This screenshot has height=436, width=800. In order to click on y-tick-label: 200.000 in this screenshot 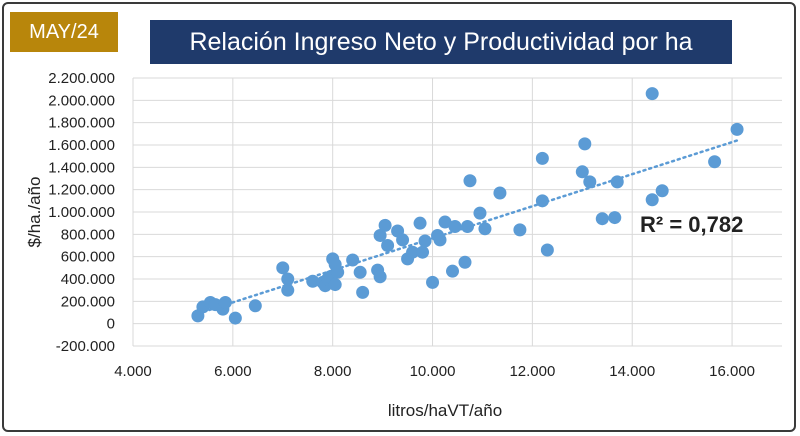, I will do `click(88, 301)`.